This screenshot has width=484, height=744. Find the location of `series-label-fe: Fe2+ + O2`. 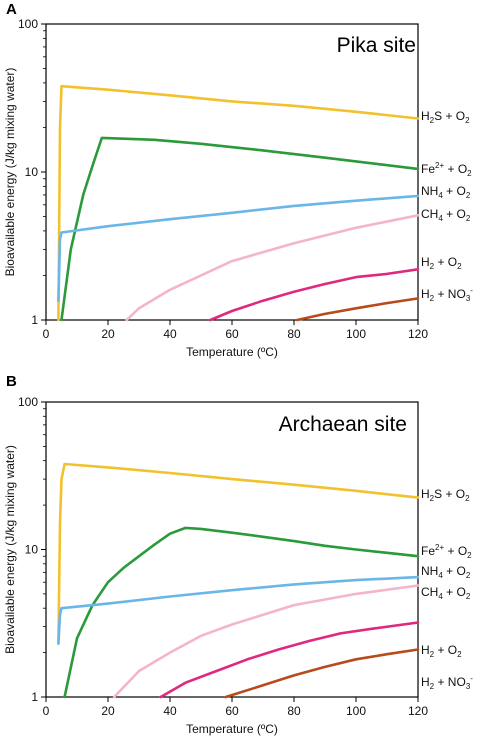

series-label-fe: Fe2+ + O2 is located at coordinates (446, 169).